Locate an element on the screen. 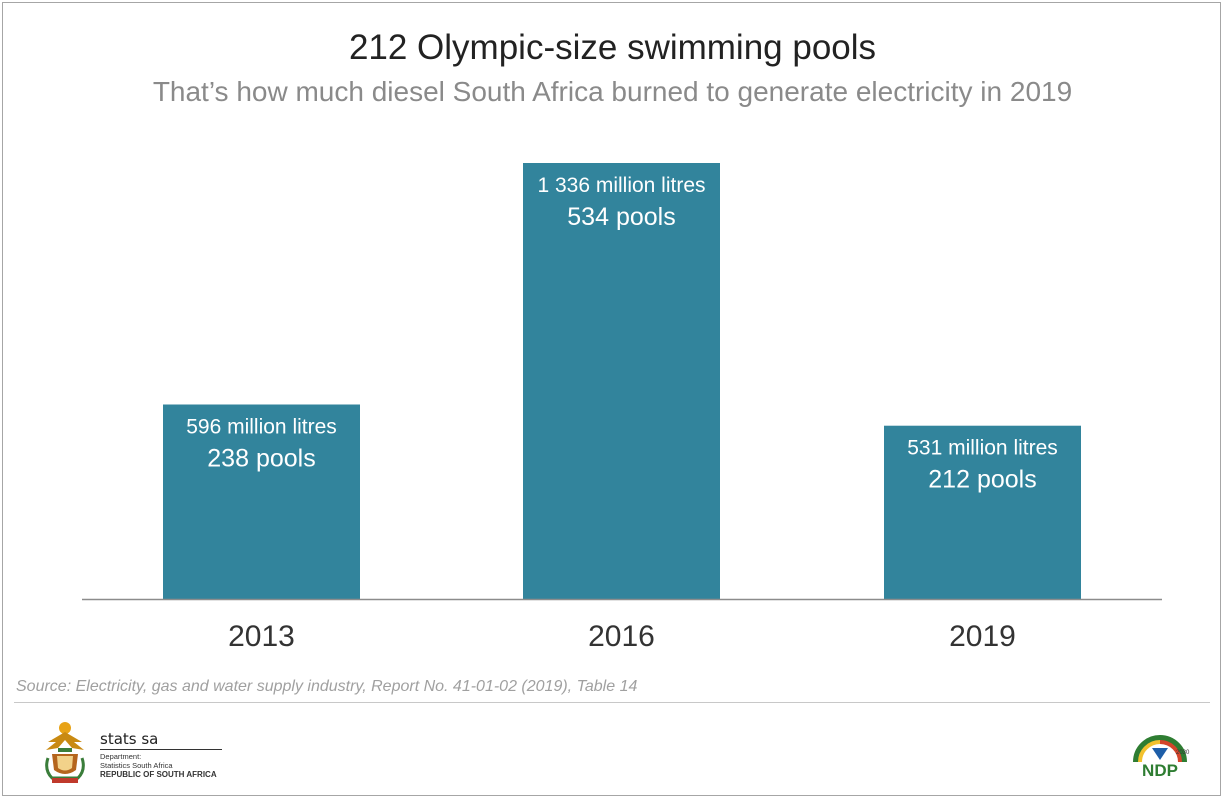 This screenshot has height=800, width=1225. org-name: stats sa is located at coordinates (129, 739).